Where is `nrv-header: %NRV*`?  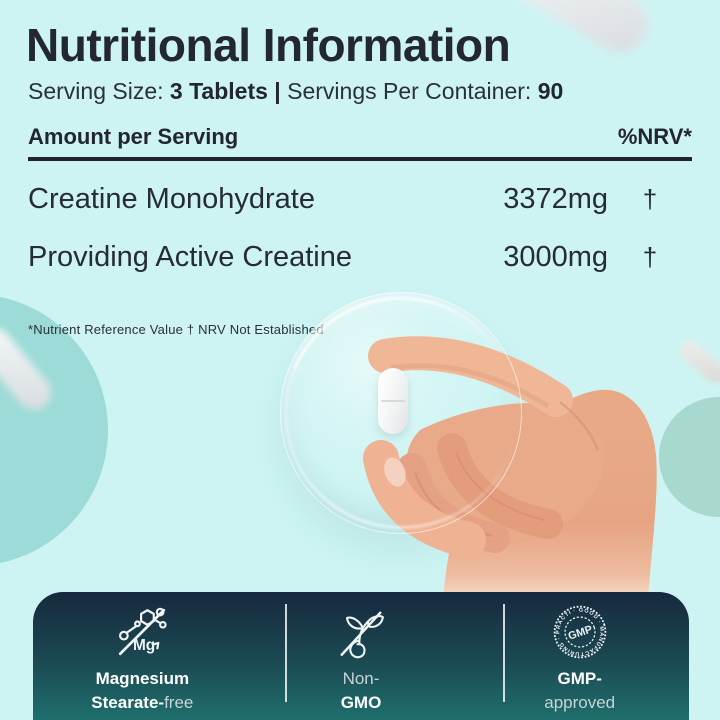 nrv-header: %NRV* is located at coordinates (654, 136).